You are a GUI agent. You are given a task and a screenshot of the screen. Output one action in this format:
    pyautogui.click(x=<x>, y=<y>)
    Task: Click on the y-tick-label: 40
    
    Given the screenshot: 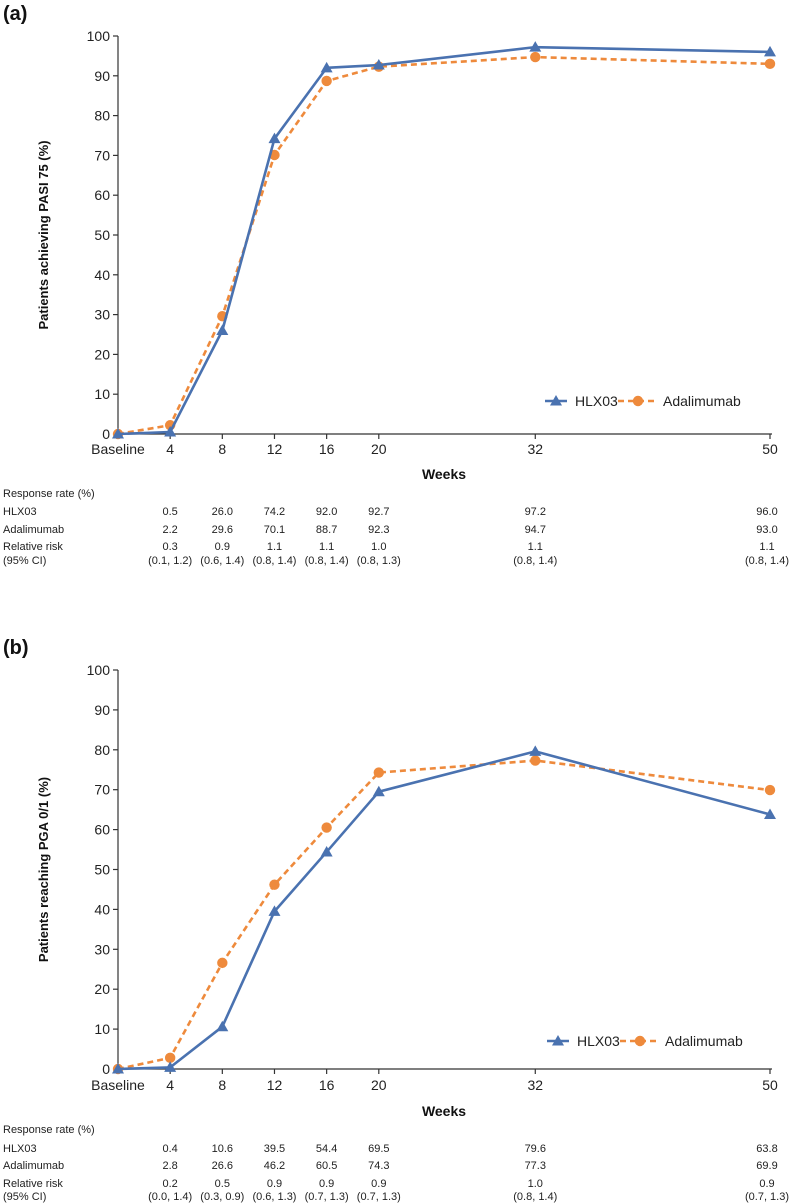 What is the action you would take?
    pyautogui.click(x=102, y=275)
    